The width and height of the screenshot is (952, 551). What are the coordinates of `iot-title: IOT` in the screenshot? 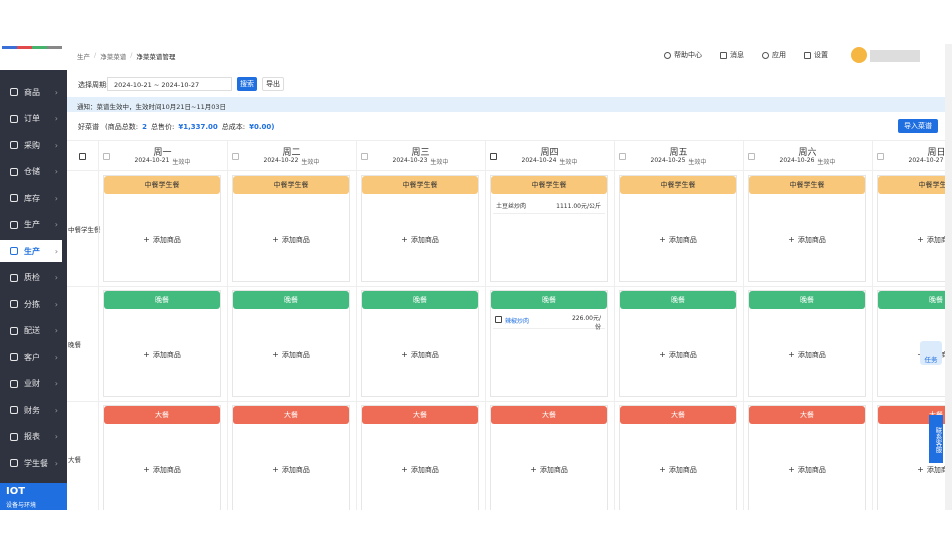 It's located at (16, 491).